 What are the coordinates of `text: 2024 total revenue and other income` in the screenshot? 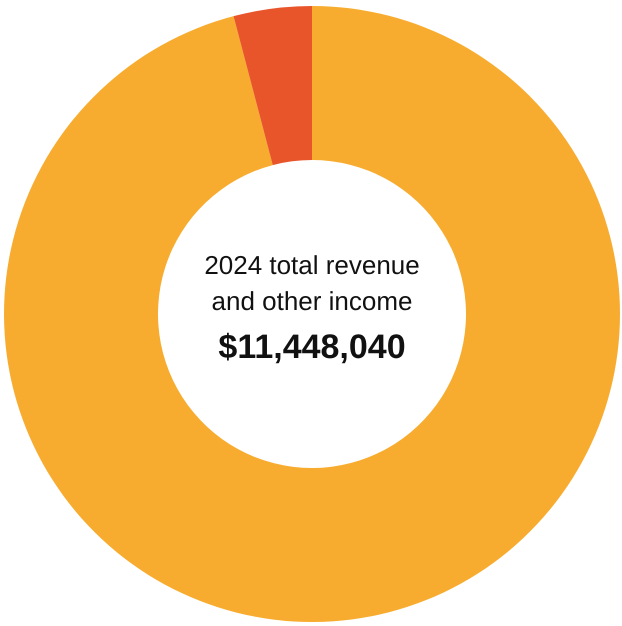 It's located at (312, 283).